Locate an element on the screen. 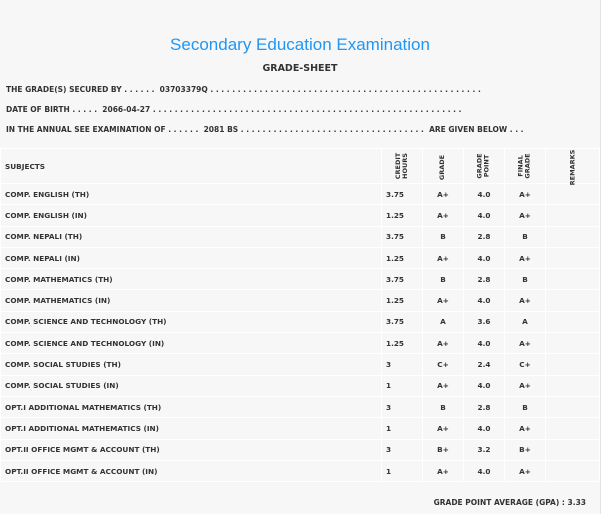 The height and width of the screenshot is (514, 606). cell-grade: B+ is located at coordinates (443, 449).